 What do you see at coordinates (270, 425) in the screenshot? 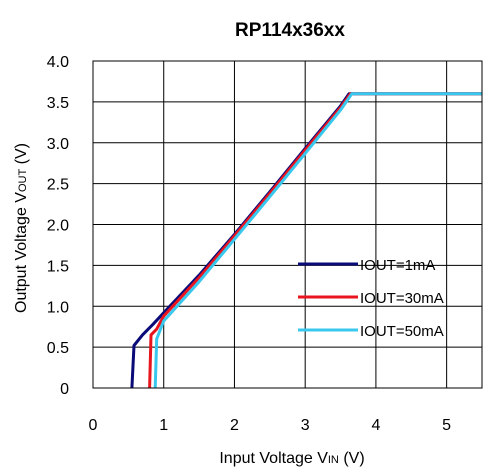
I see `x-tick-labels: 0 1 2 3 4 5` at bounding box center [270, 425].